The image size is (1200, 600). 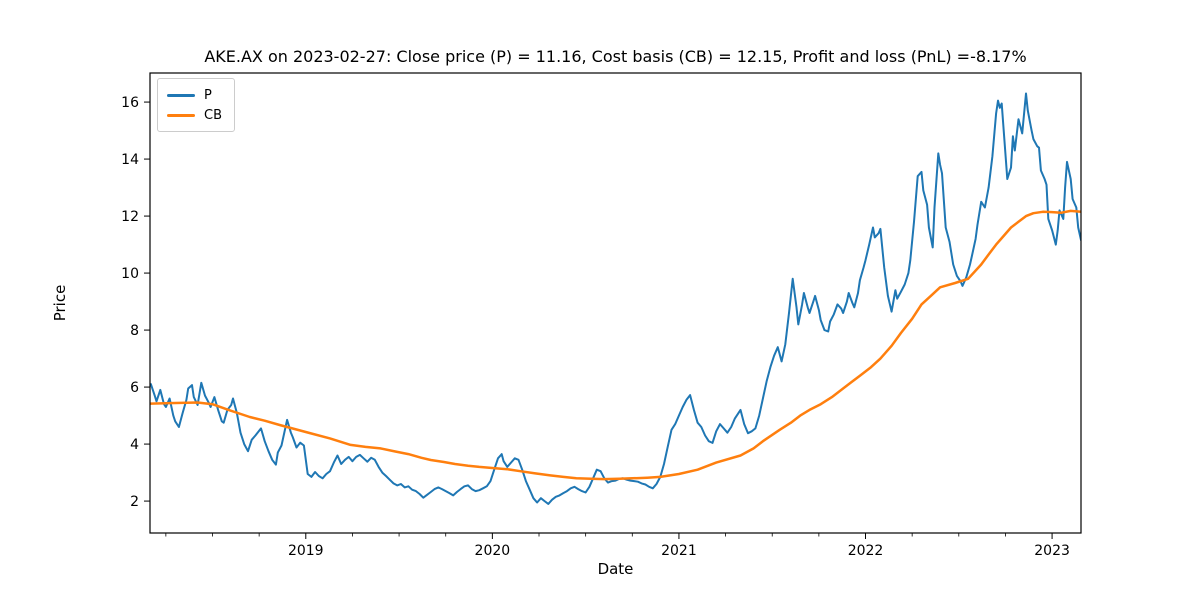 I want to click on legend-label-cb: CB, so click(x=213, y=115).